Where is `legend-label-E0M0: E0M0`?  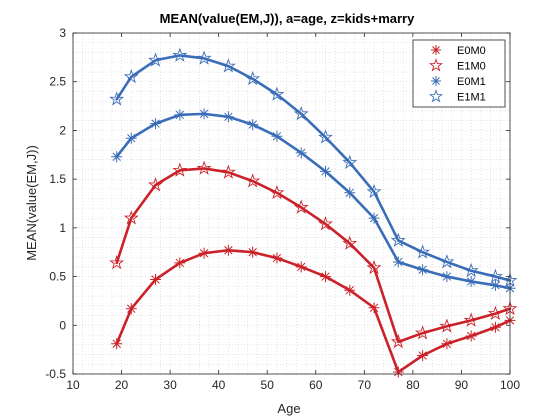
legend-label-E0M0: E0M0 is located at coordinates (471, 51).